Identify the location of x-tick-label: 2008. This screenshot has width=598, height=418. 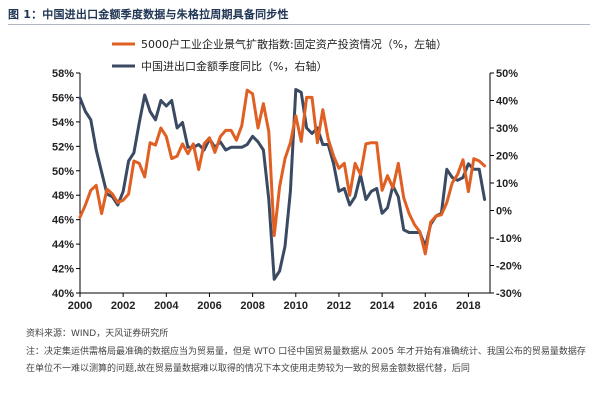
(252, 306).